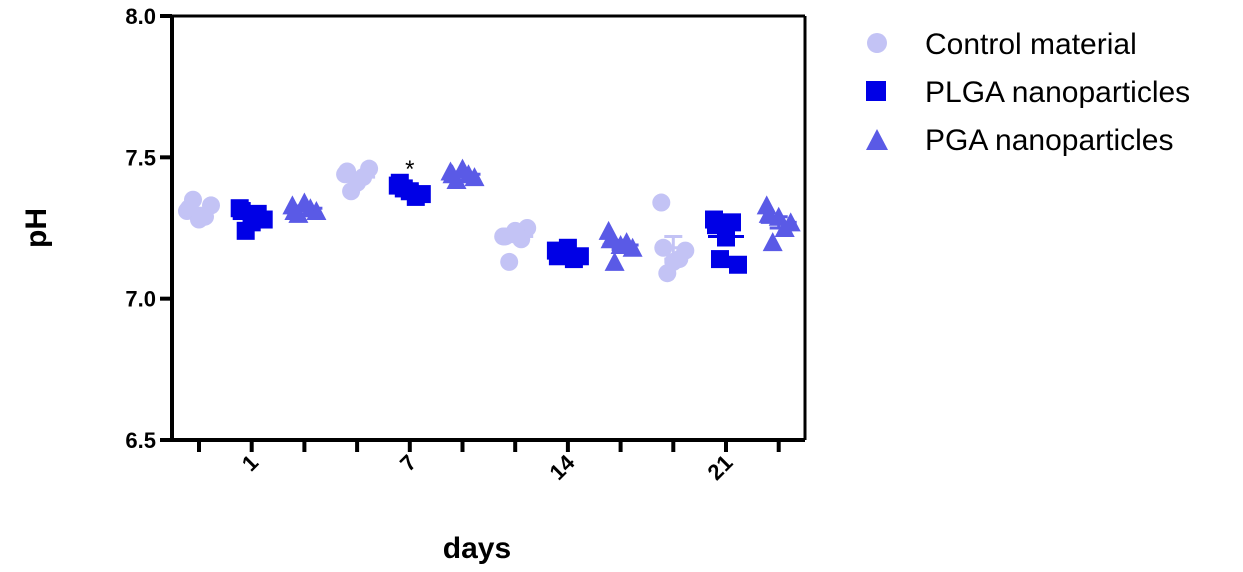  What do you see at coordinates (250, 463) in the screenshot?
I see `x-tick-label: 1` at bounding box center [250, 463].